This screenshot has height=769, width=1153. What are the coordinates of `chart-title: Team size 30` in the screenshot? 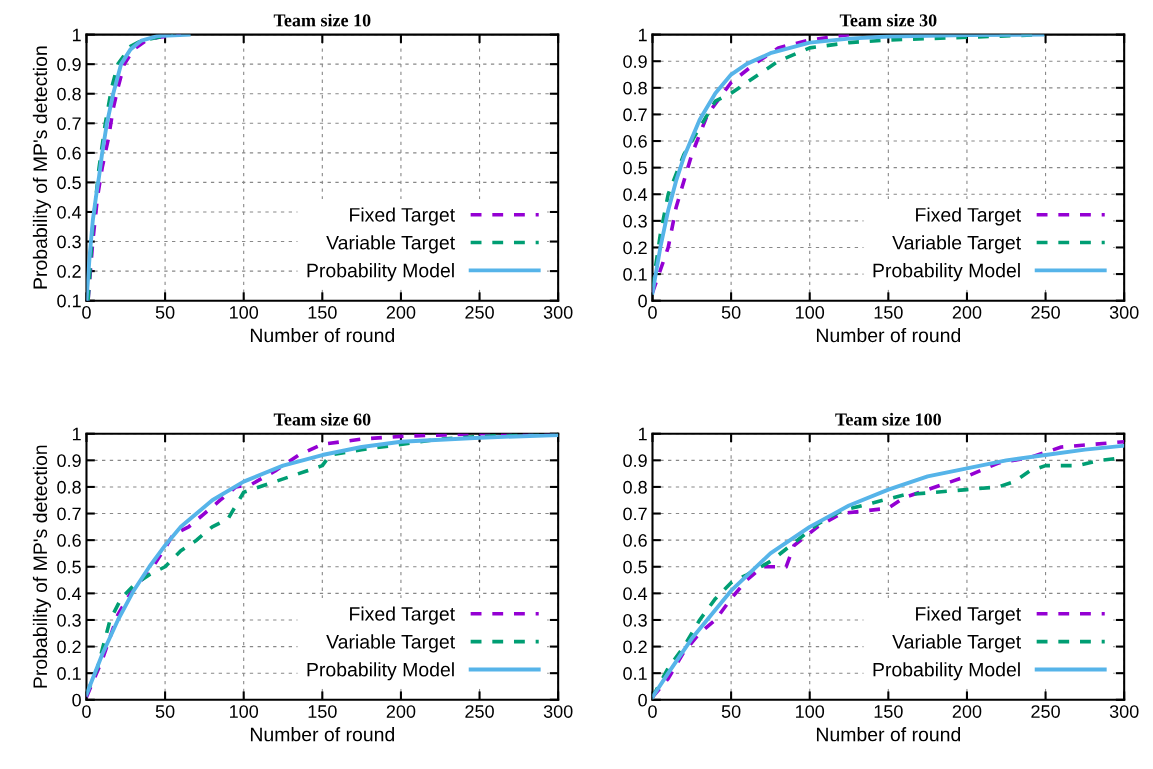 It's located at (888, 20).